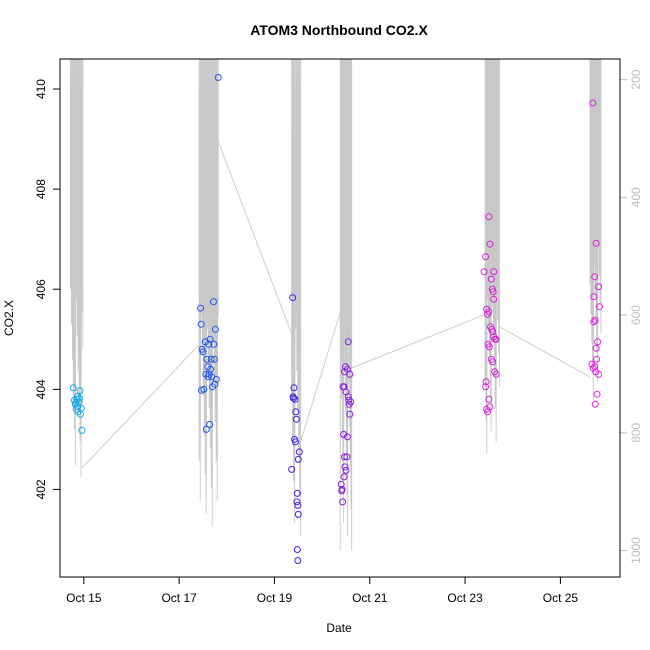 The height and width of the screenshot is (650, 650). What do you see at coordinates (370, 598) in the screenshot?
I see `x-tick-label: Oct 21` at bounding box center [370, 598].